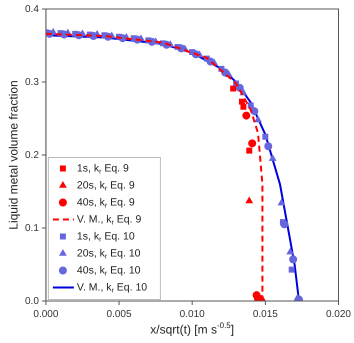 This screenshot has width=354, height=343. I want to click on x-tick-label: 0.020, so click(339, 314).